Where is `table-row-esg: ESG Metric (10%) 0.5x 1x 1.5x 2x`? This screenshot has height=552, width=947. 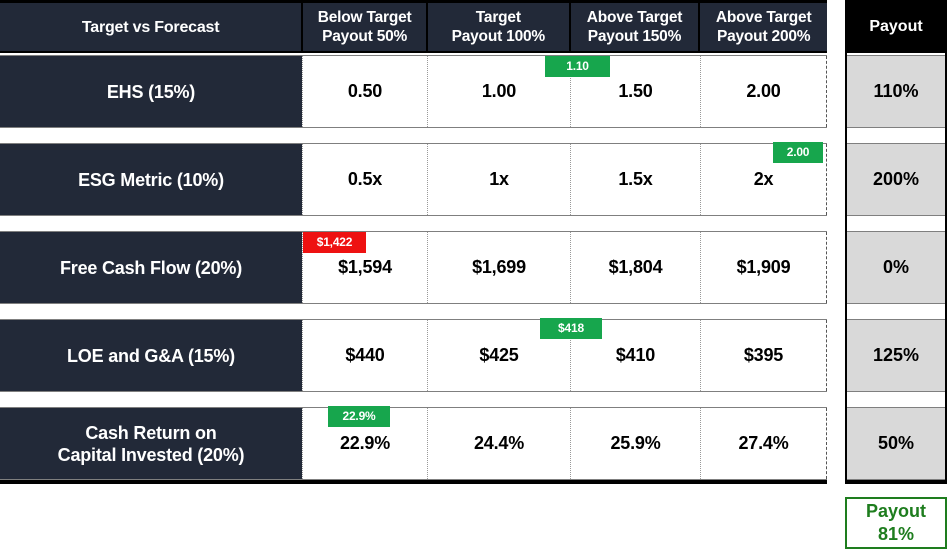 table-row-esg: ESG Metric (10%) 0.5x 1x 1.5x 2x is located at coordinates (413, 179).